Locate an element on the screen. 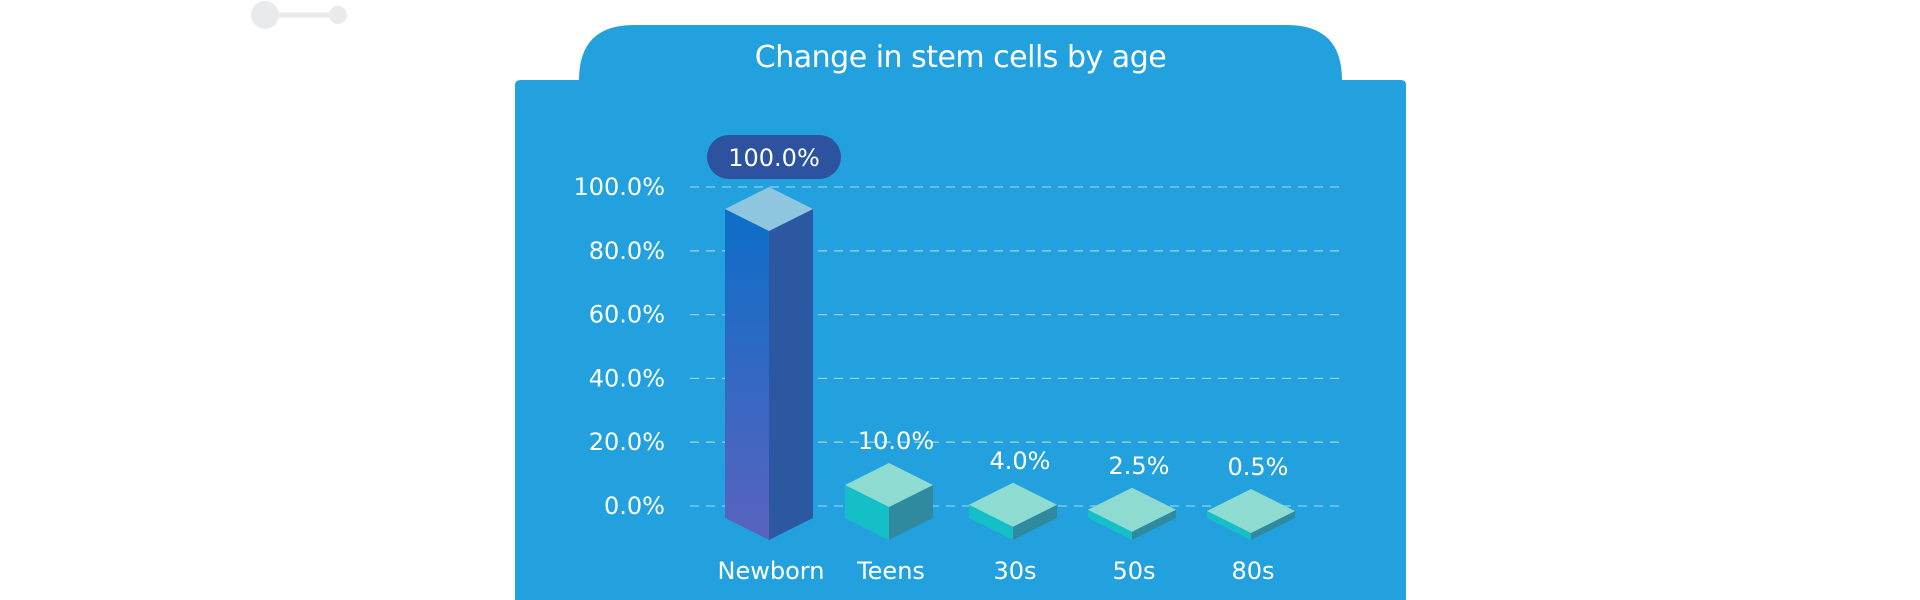 Image resolution: width=1920 pixels, height=600 pixels. value-label: 100.0% is located at coordinates (774, 158).